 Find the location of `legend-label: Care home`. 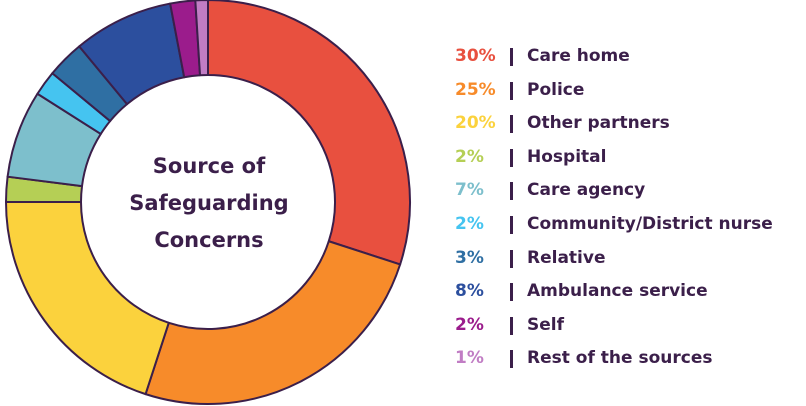

legend-label: Care home is located at coordinates (578, 56).